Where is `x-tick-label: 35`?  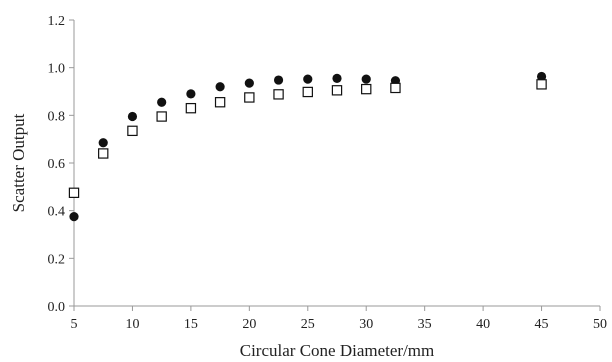
x-tick-label: 35 is located at coordinates (425, 324).